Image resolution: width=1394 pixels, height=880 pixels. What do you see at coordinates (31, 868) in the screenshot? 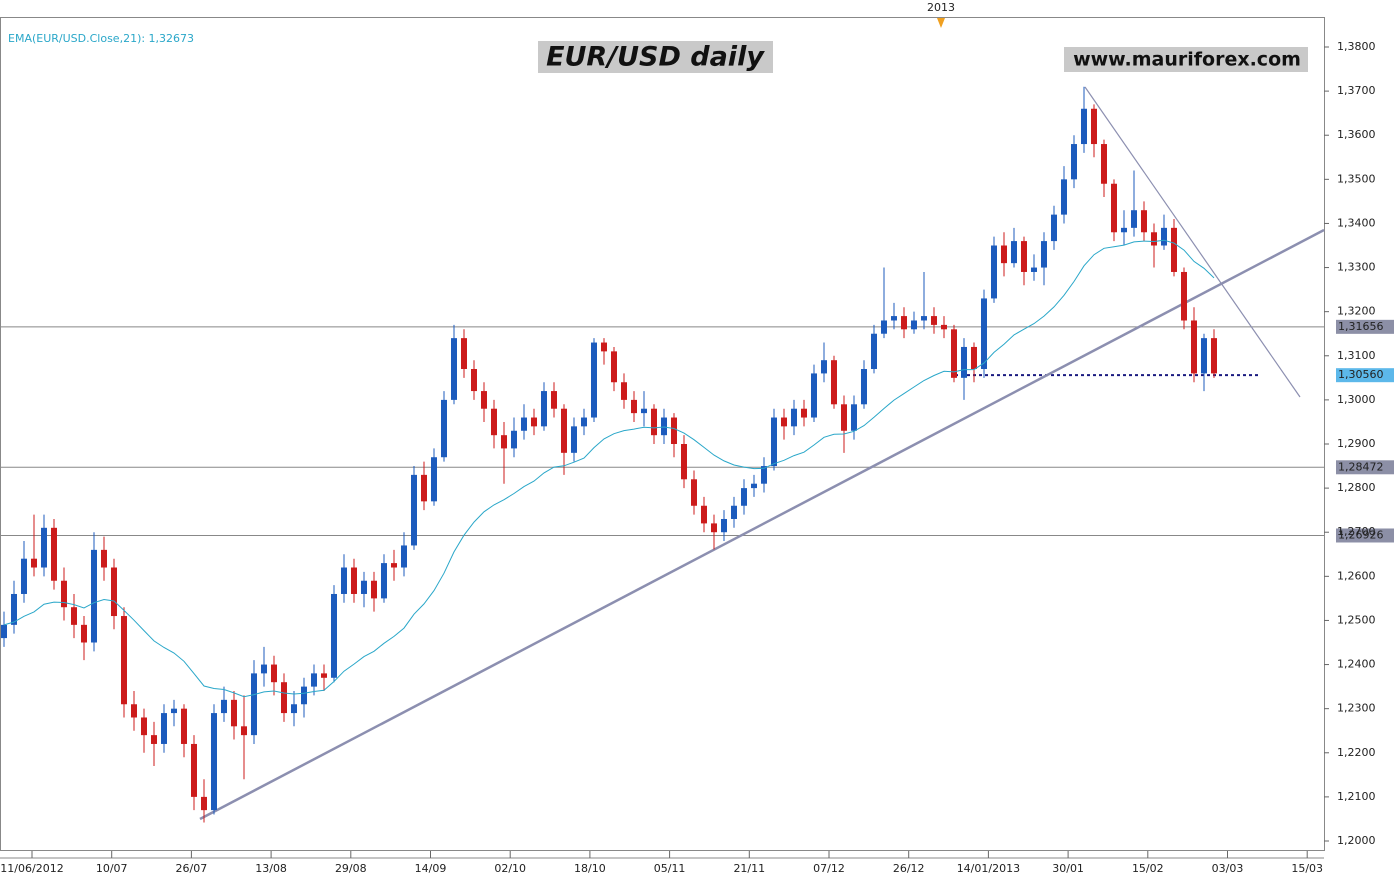
I see `x-tick-label: 11/06/2012` at bounding box center [31, 868].